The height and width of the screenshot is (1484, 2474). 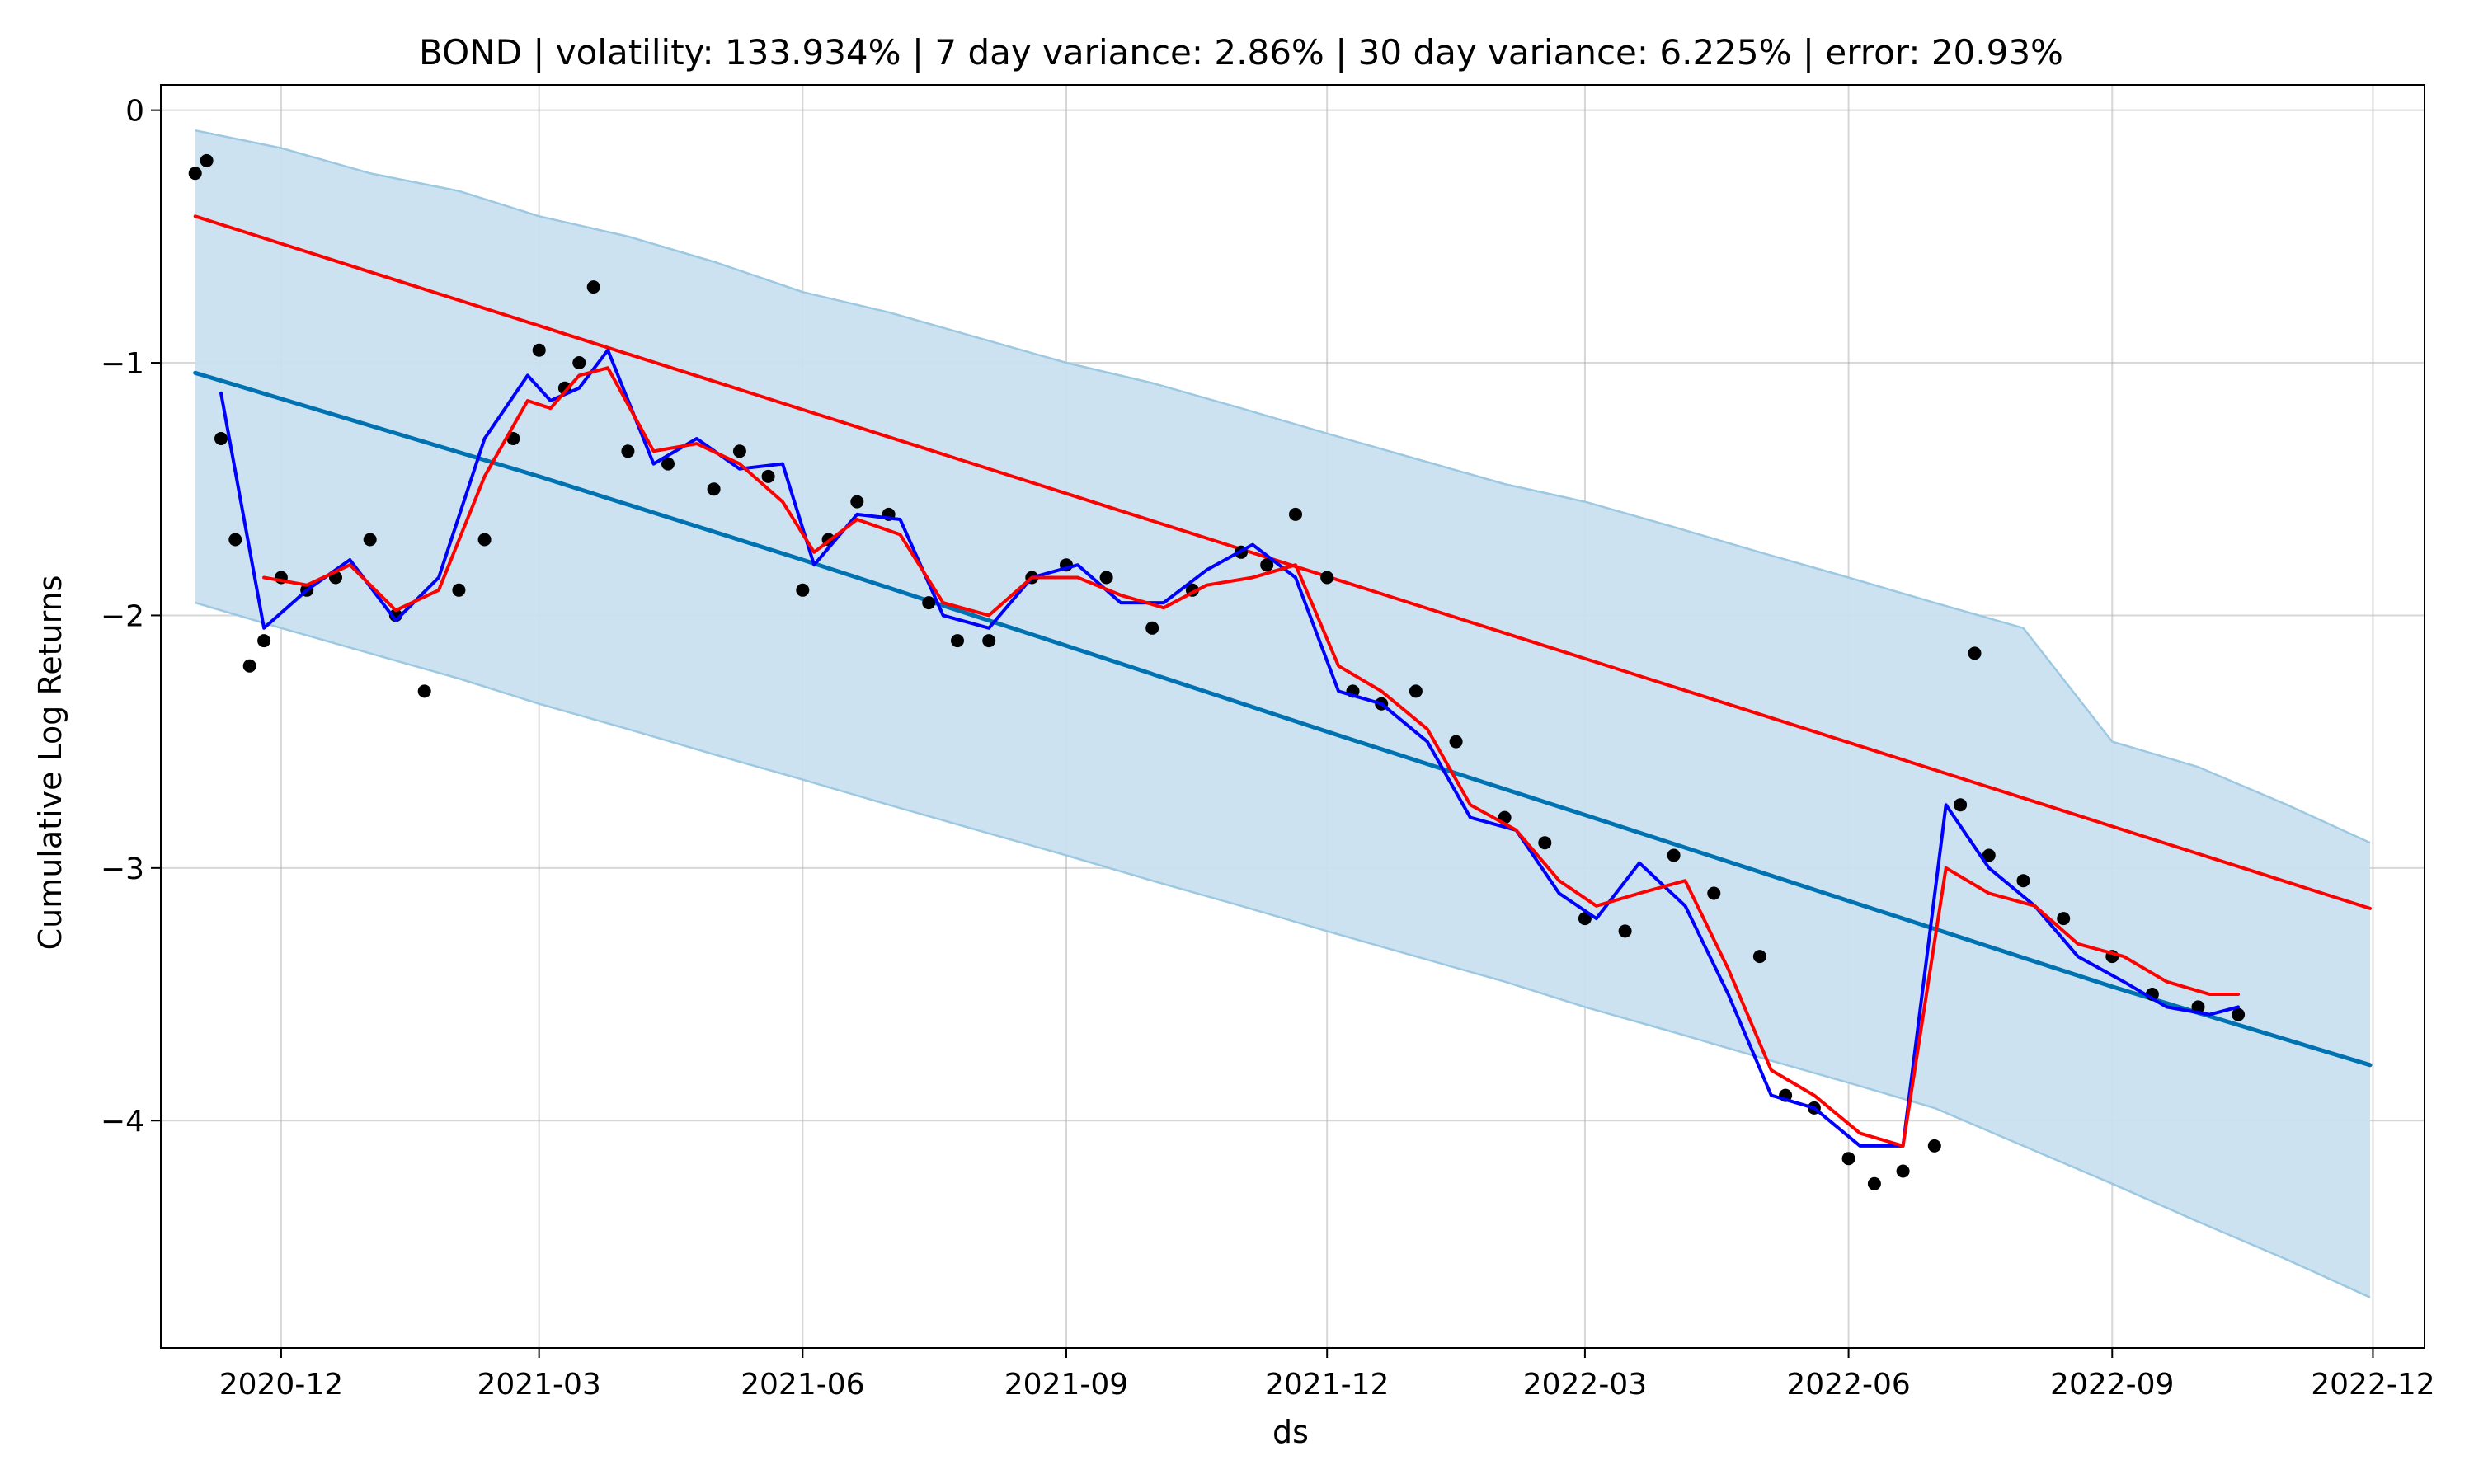 What do you see at coordinates (134, 112) in the screenshot?
I see `y-tick-label: 0` at bounding box center [134, 112].